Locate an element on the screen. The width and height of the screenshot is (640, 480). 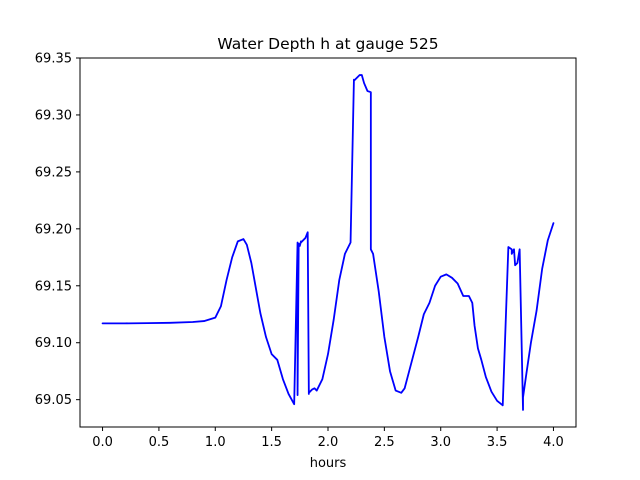
y-tick-label: 69.25 is located at coordinates (53, 172).